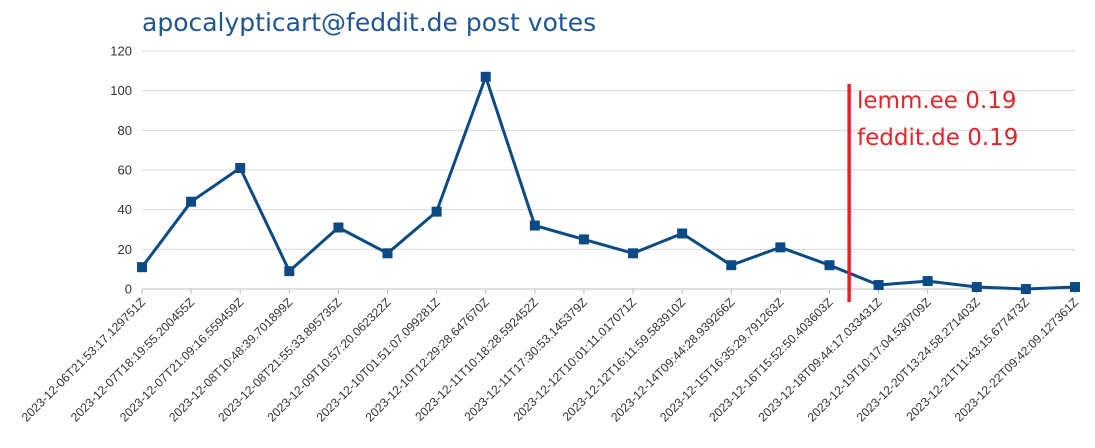  What do you see at coordinates (121, 51) in the screenshot?
I see `y-tick-label: 120` at bounding box center [121, 51].